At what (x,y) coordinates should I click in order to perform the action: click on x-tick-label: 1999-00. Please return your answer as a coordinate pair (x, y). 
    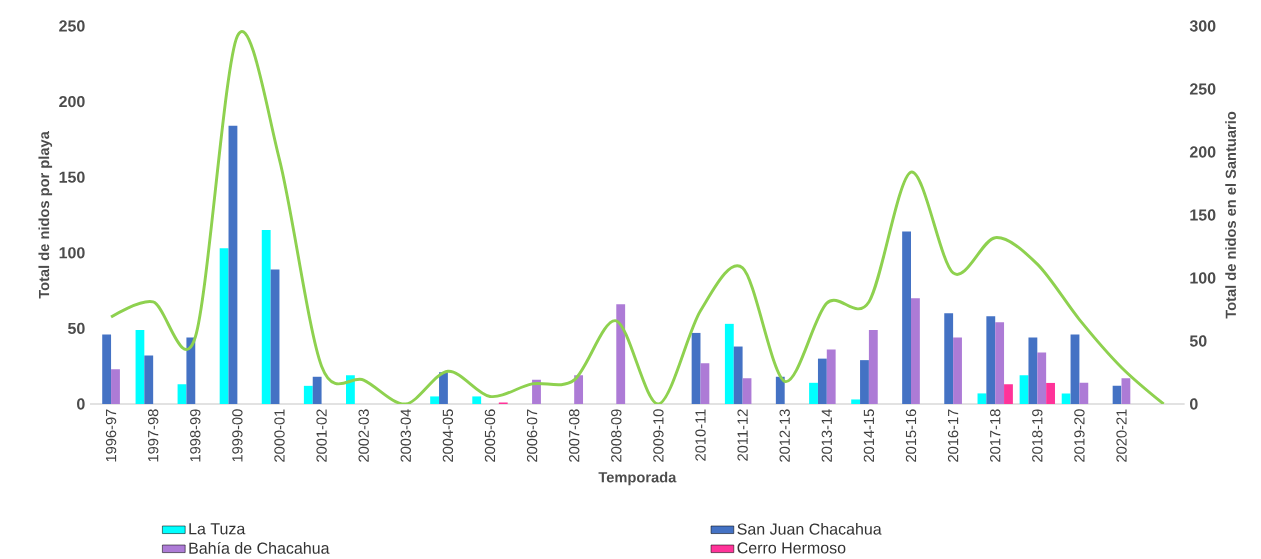
    Looking at the image, I should click on (237, 435).